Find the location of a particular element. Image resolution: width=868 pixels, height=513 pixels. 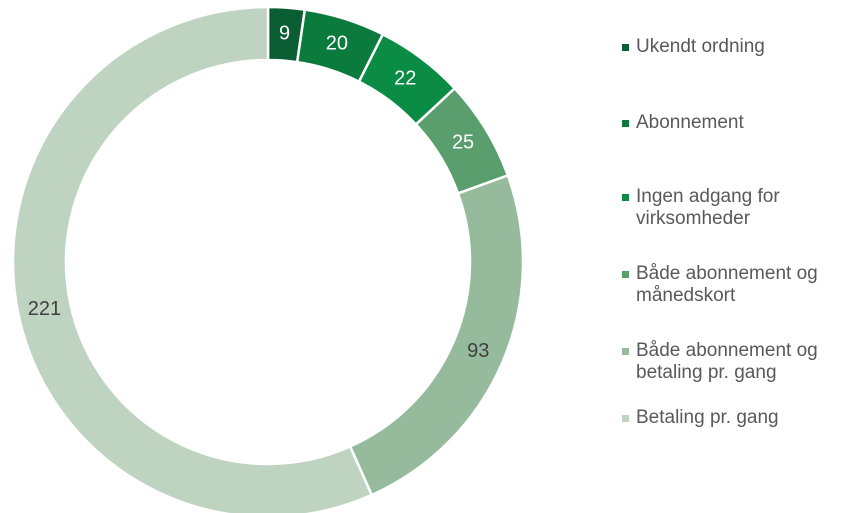

legend-item: Ukendt ordning is located at coordinates (744, 47).